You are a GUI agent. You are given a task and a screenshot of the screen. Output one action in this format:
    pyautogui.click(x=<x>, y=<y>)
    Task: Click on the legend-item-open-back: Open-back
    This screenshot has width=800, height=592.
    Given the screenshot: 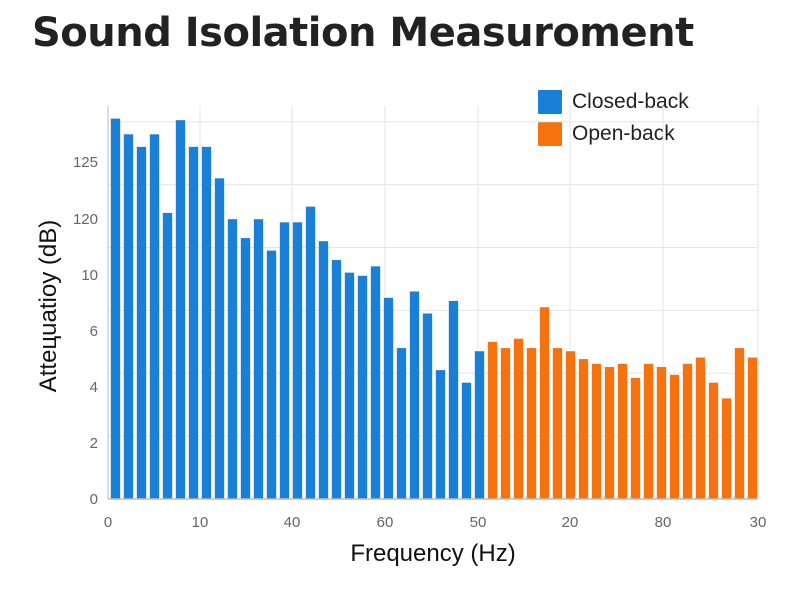 What is the action you would take?
    pyautogui.click(x=613, y=134)
    